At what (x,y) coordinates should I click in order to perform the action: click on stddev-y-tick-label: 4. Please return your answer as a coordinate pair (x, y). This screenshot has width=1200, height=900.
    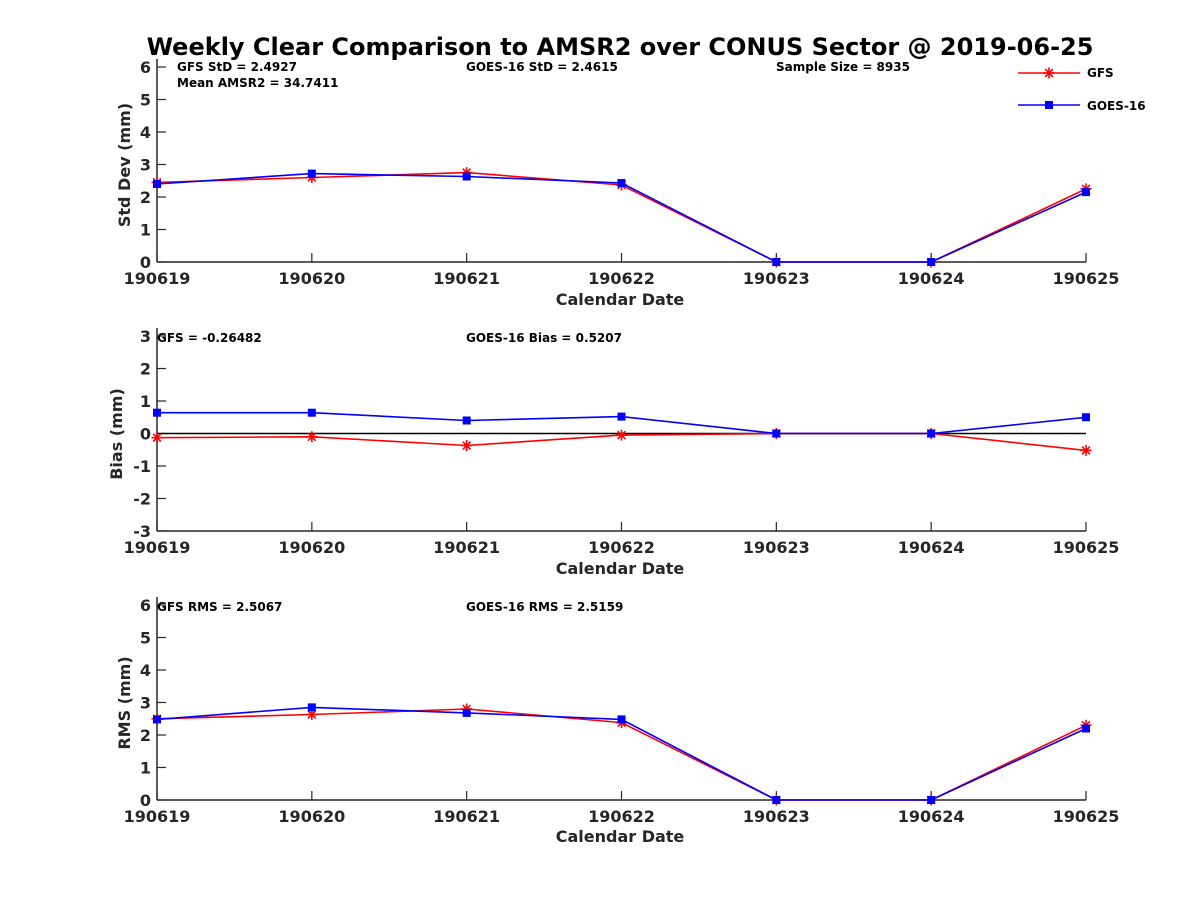
    Looking at the image, I should click on (145, 132).